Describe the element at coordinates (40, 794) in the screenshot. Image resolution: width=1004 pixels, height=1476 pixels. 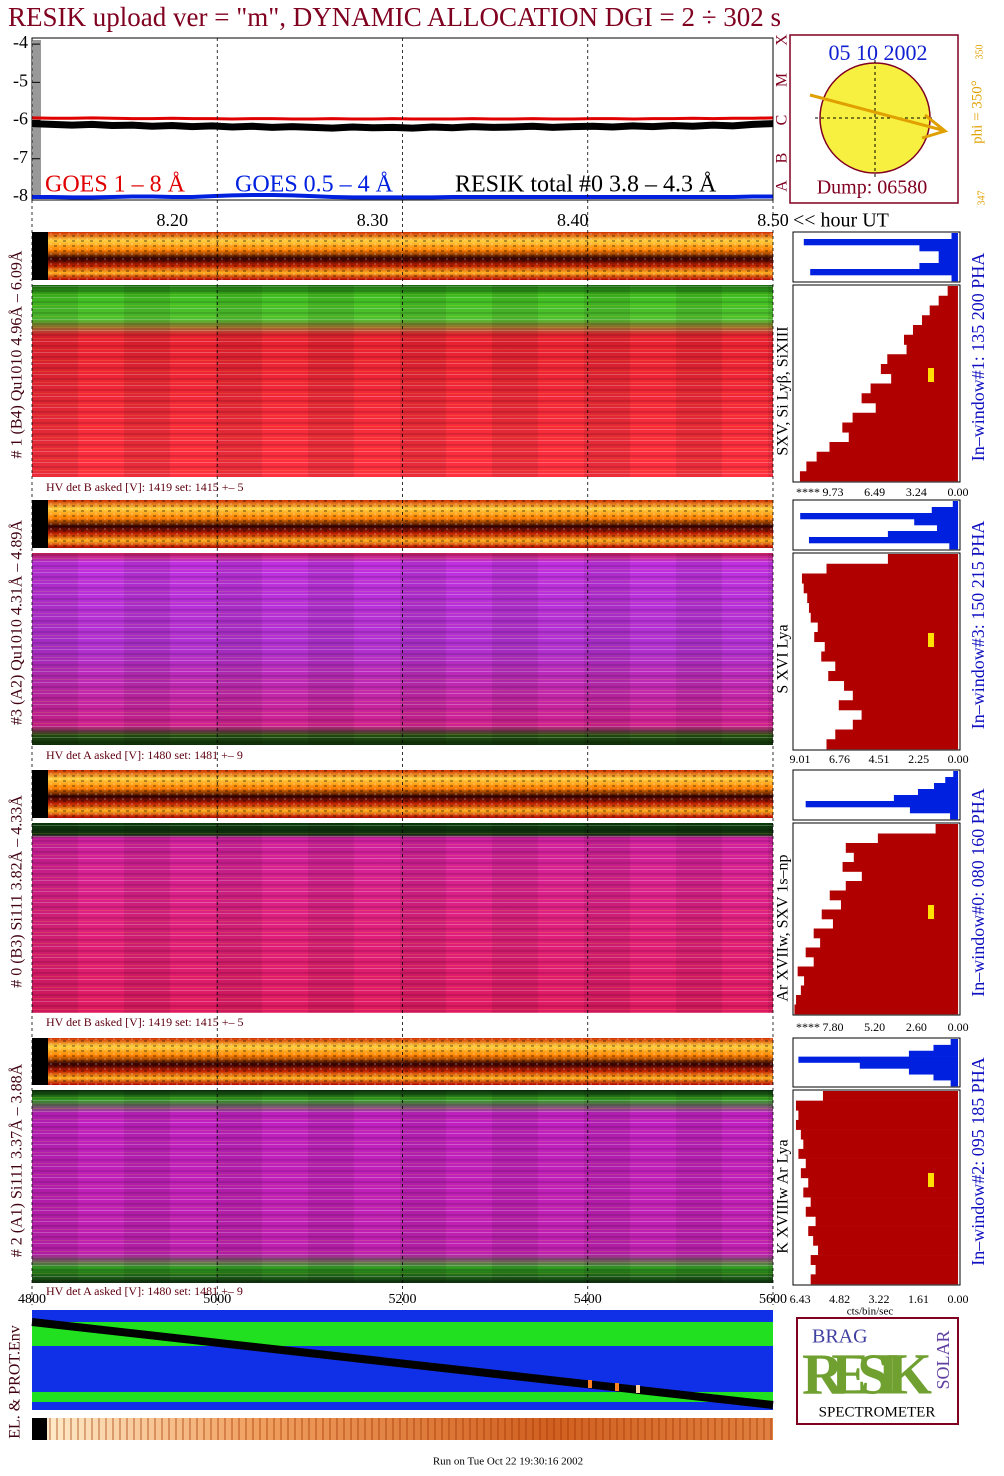
I see `strip-start` at that location.